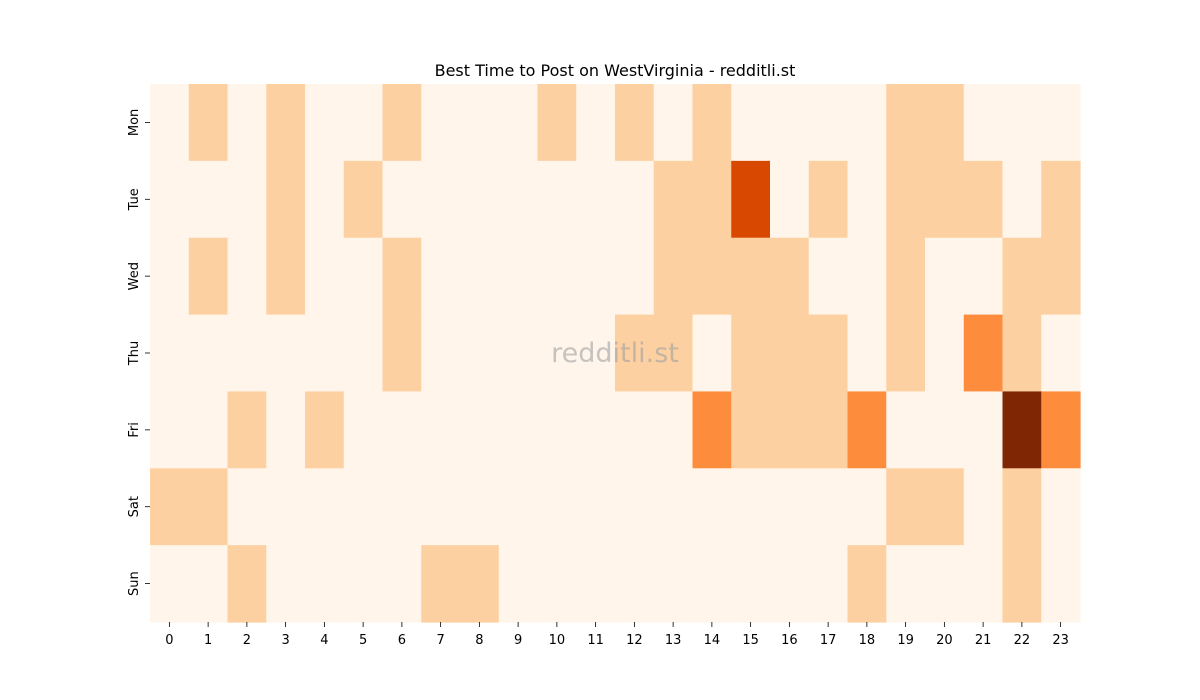 This screenshot has height=700, width=1200. What do you see at coordinates (479, 640) in the screenshot?
I see `x-tick-label: 8` at bounding box center [479, 640].